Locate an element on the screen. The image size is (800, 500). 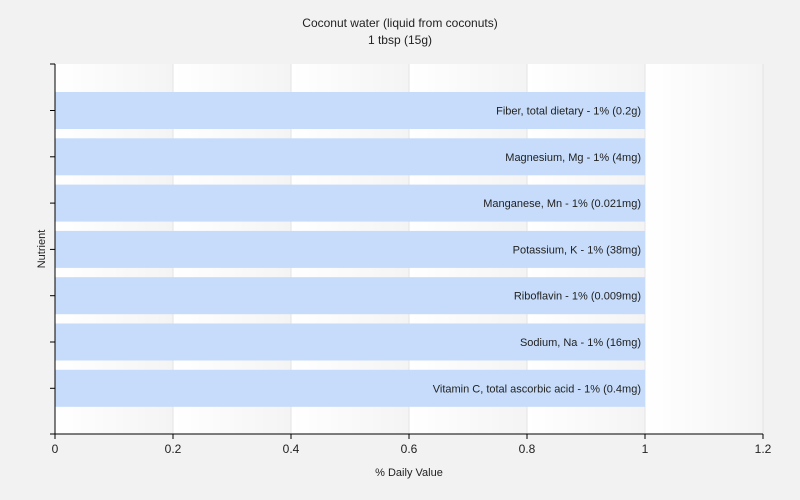
grid-band is located at coordinates (704, 249).